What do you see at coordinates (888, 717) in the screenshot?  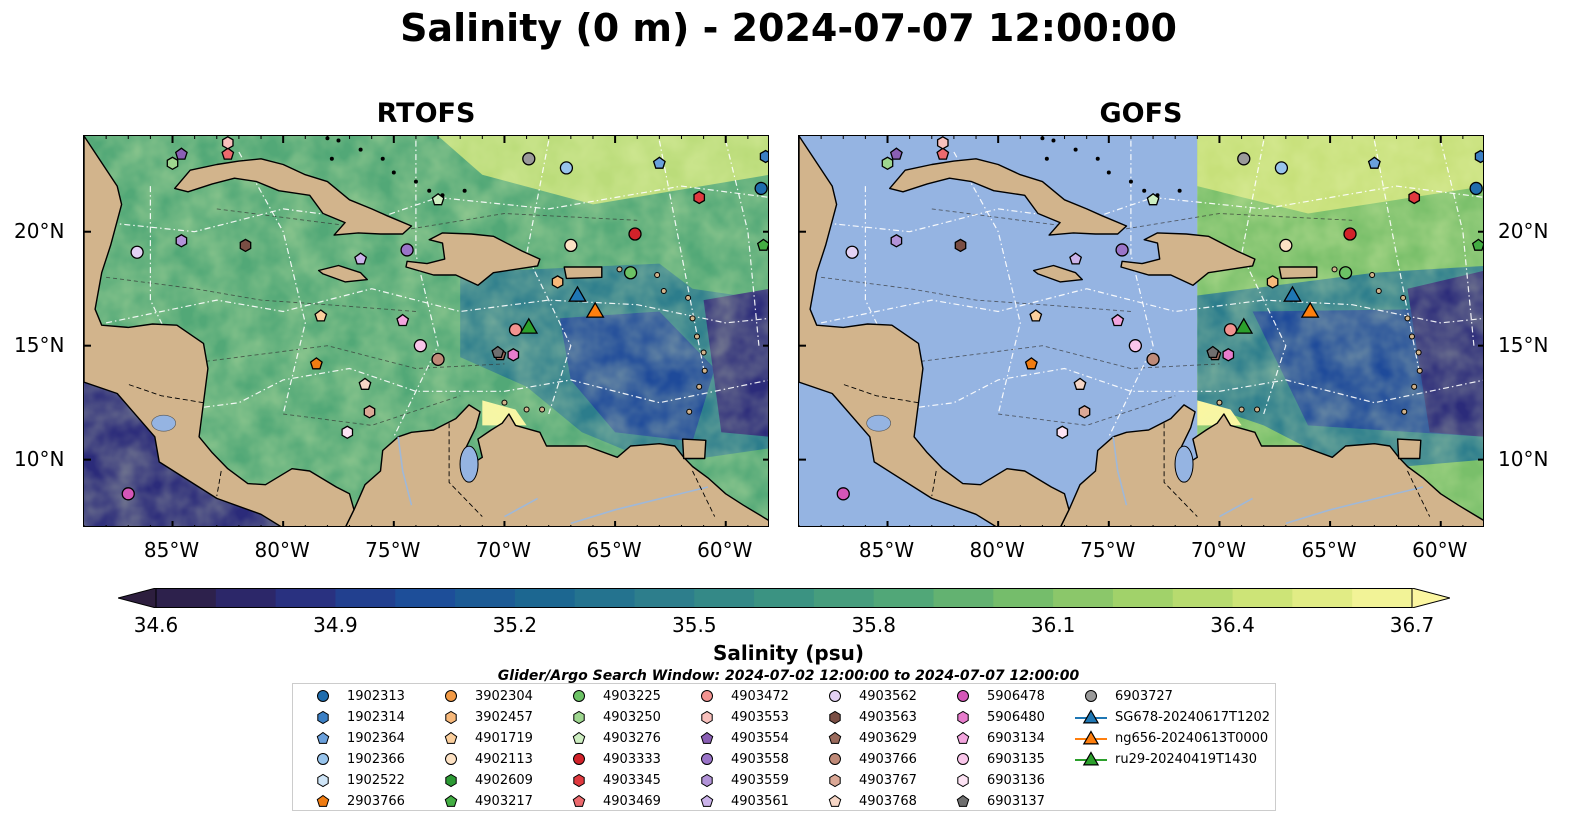 I see `legend-label: 4903563` at bounding box center [888, 717].